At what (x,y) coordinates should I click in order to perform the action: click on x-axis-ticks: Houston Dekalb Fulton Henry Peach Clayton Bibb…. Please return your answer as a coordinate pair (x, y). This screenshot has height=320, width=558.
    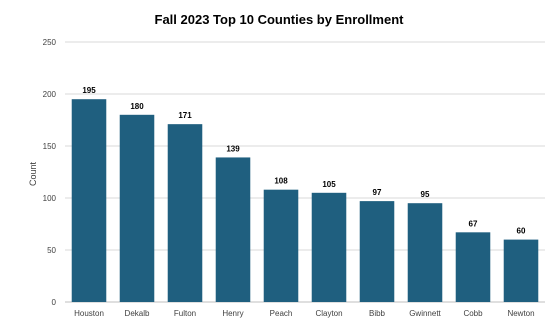
    Looking at the image, I should click on (304, 313).